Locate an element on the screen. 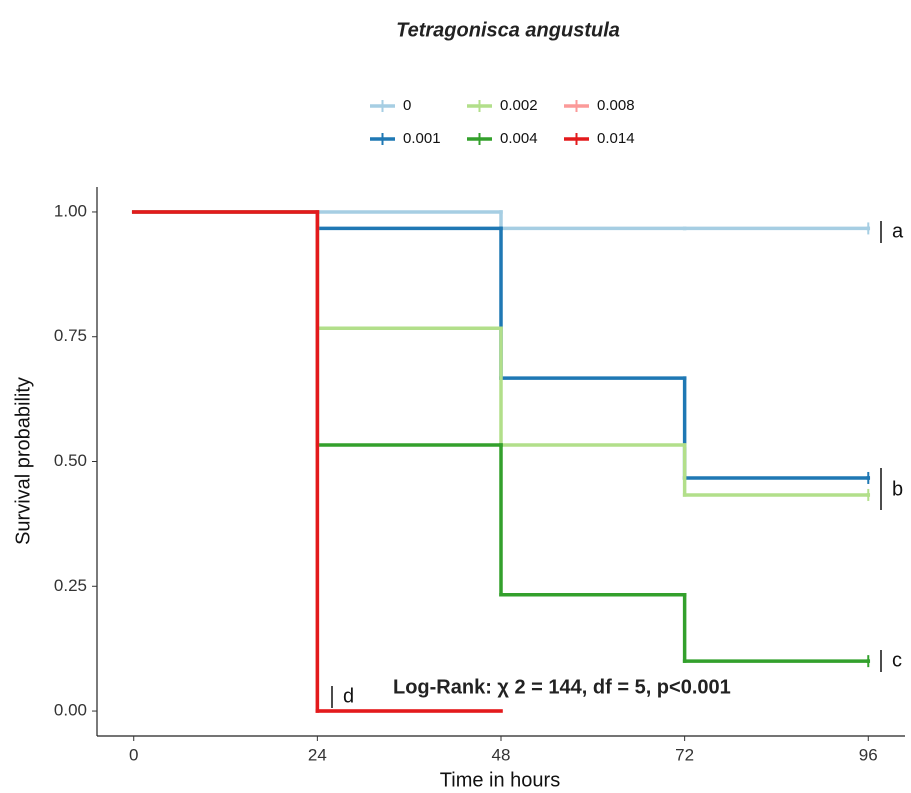 The height and width of the screenshot is (793, 911). x-tick-label: 48 is located at coordinates (501, 754).